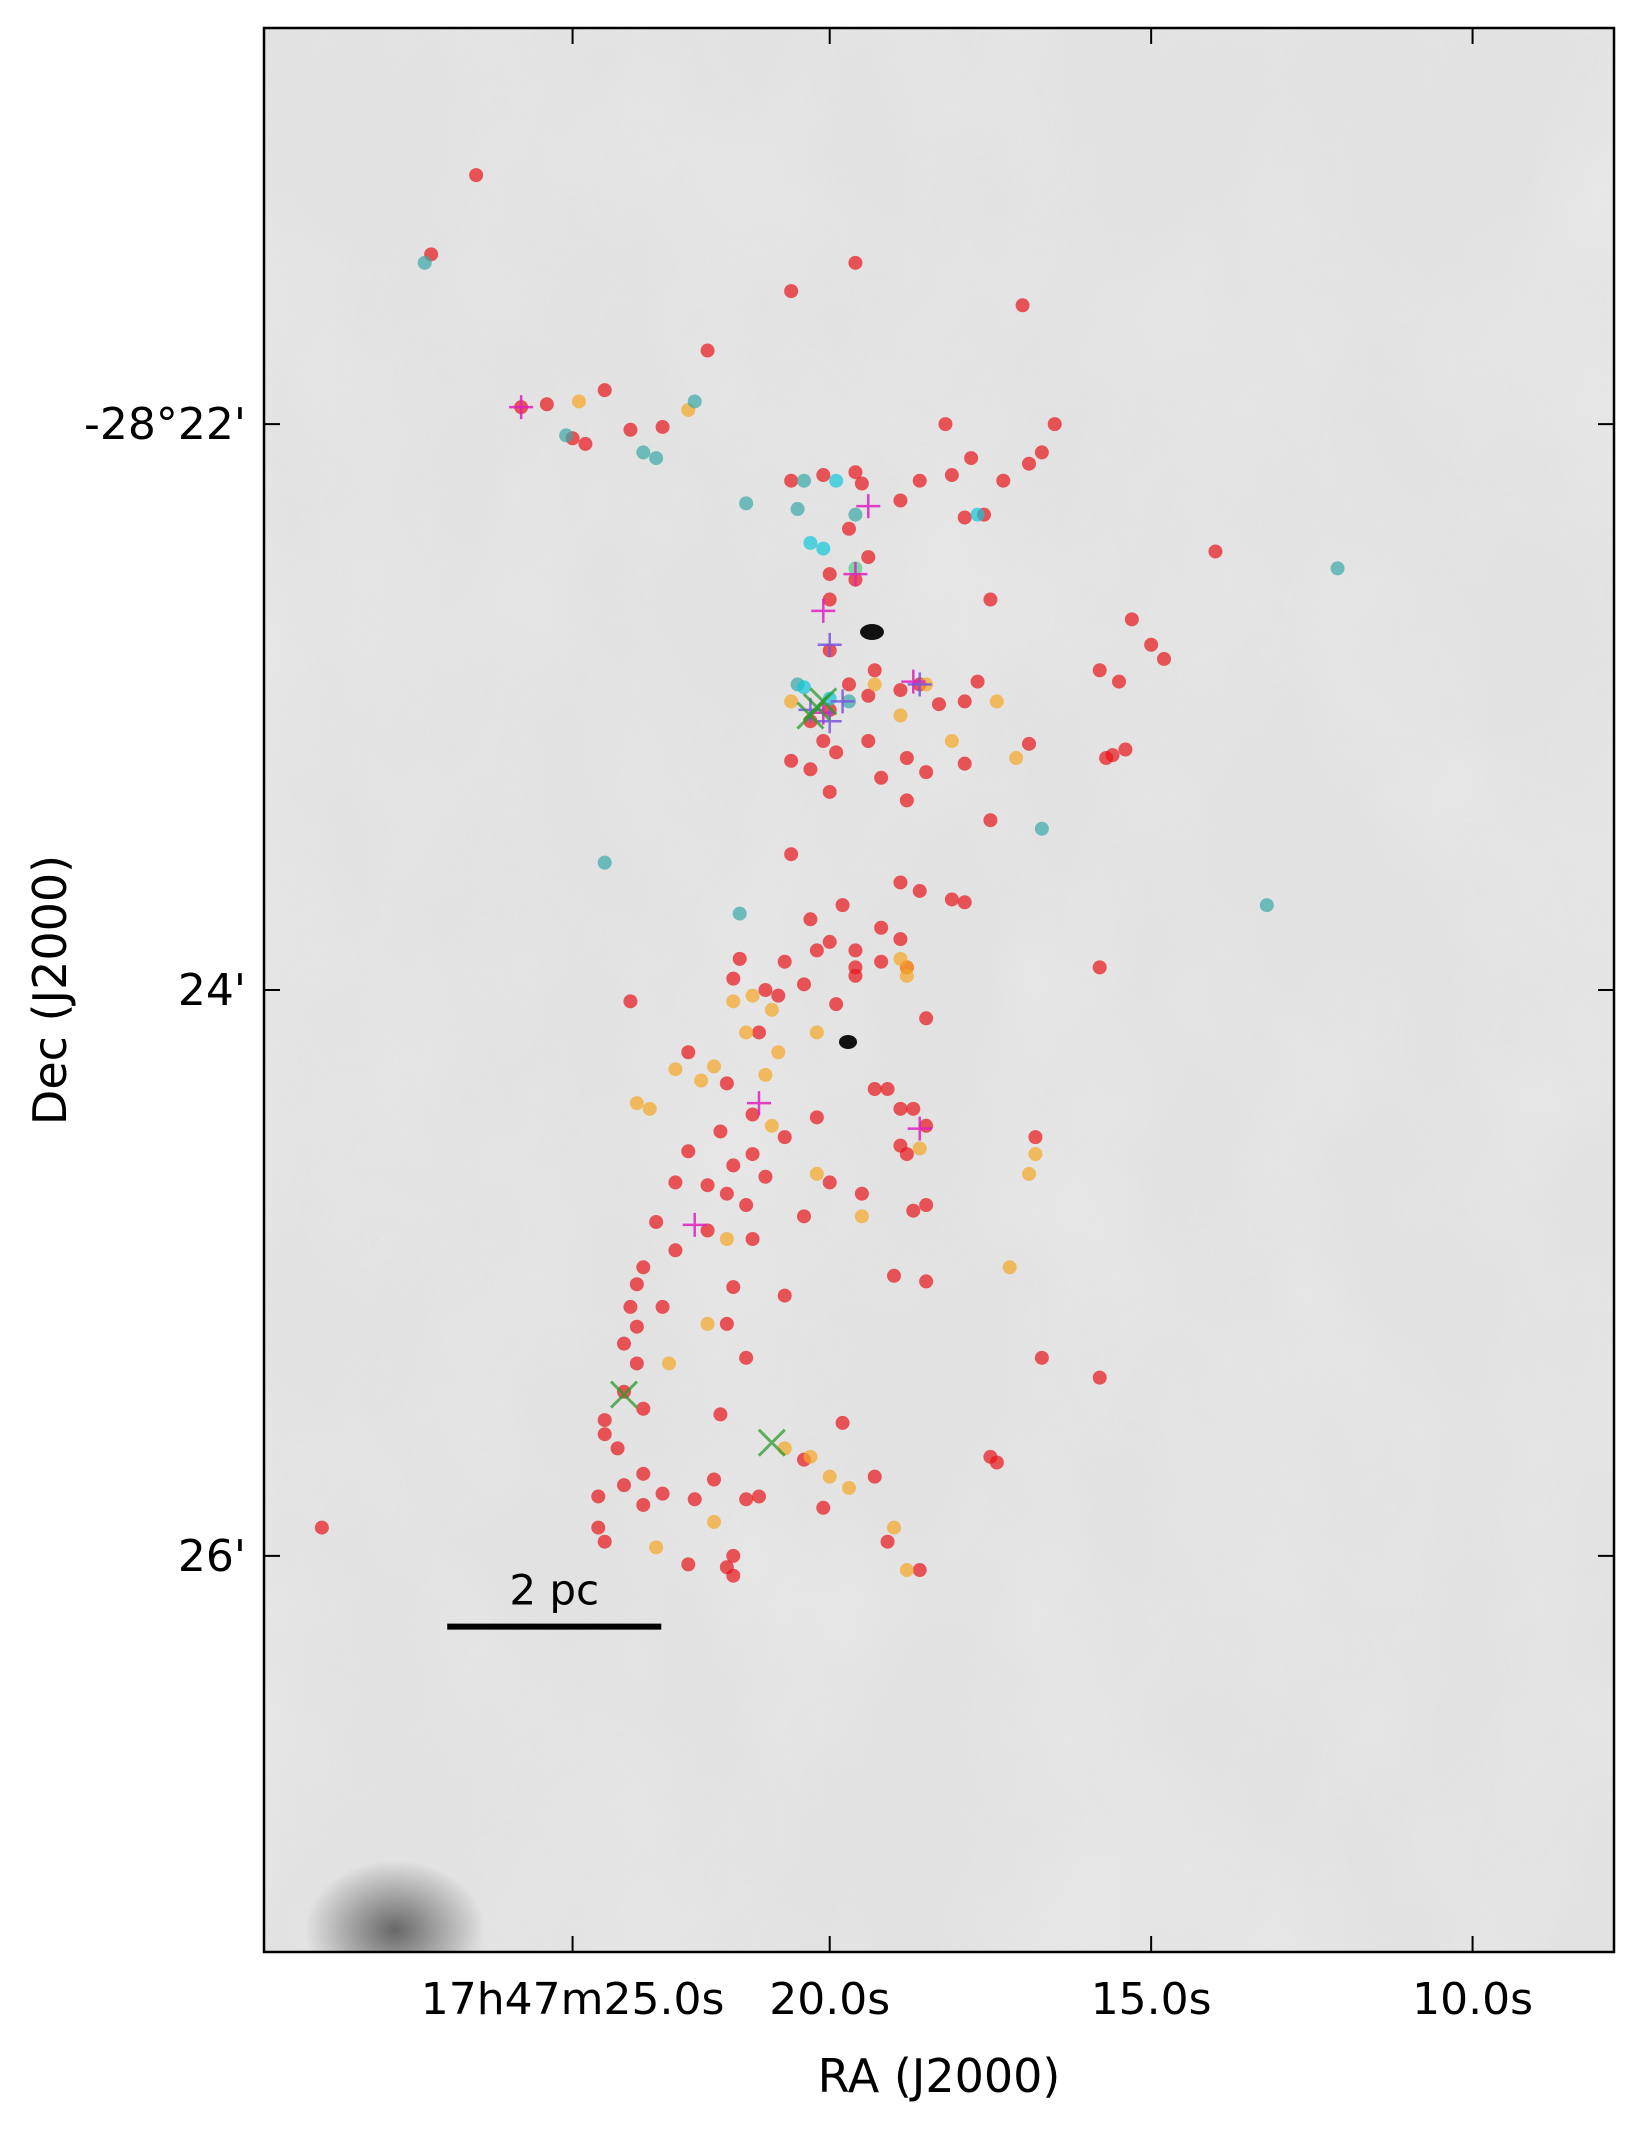 This screenshot has height=2135, width=1642. What do you see at coordinates (848, 1042) in the screenshot?
I see `dark-source-lower` at bounding box center [848, 1042].